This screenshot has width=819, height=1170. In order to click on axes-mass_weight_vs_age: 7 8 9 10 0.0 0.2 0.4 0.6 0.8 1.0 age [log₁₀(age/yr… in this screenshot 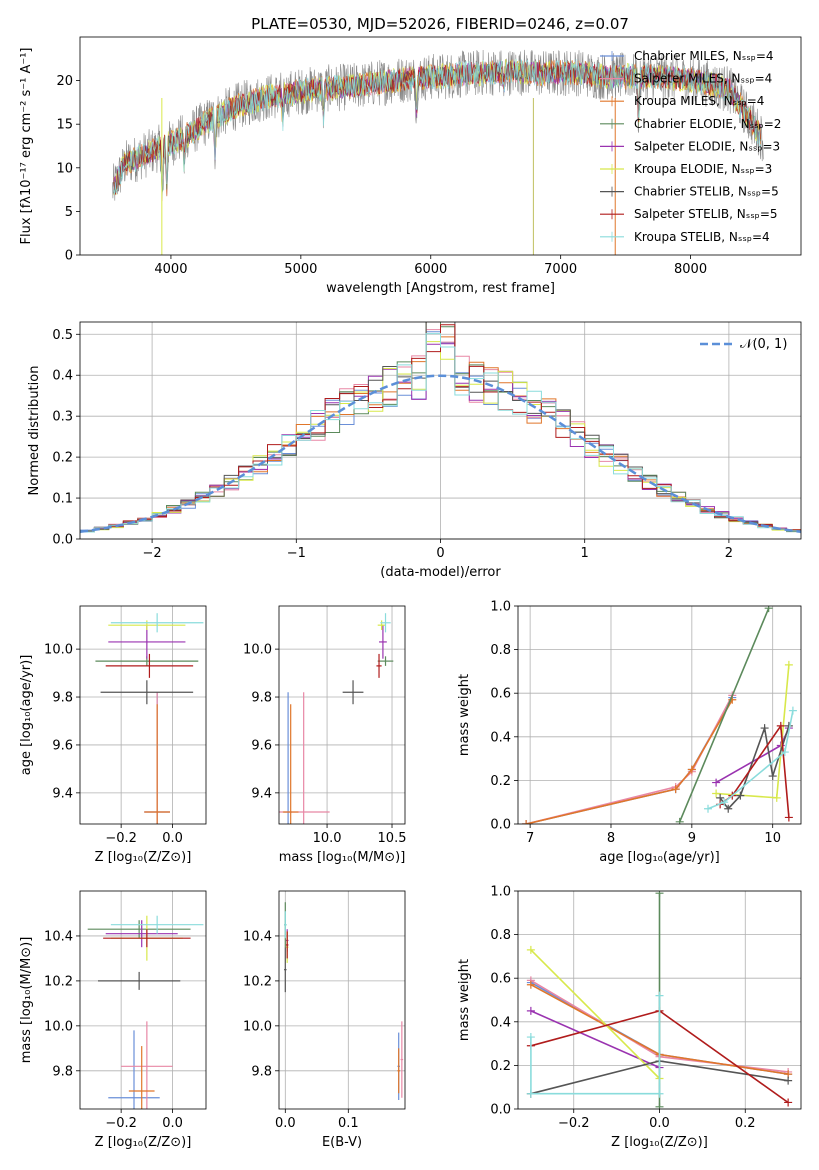, I will do `click(629, 732)`.